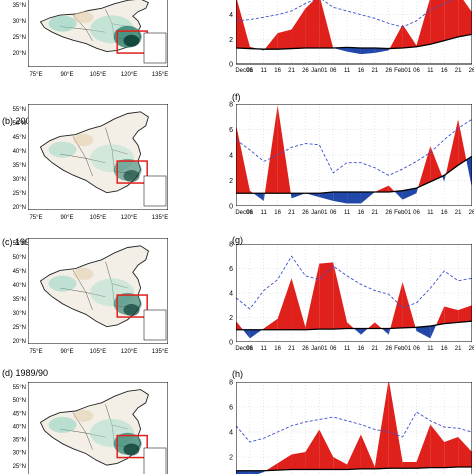 This screenshot has width=474, height=474. What do you see at coordinates (354, 325) in the screenshot?
I see `climatology-line` at bounding box center [354, 325].